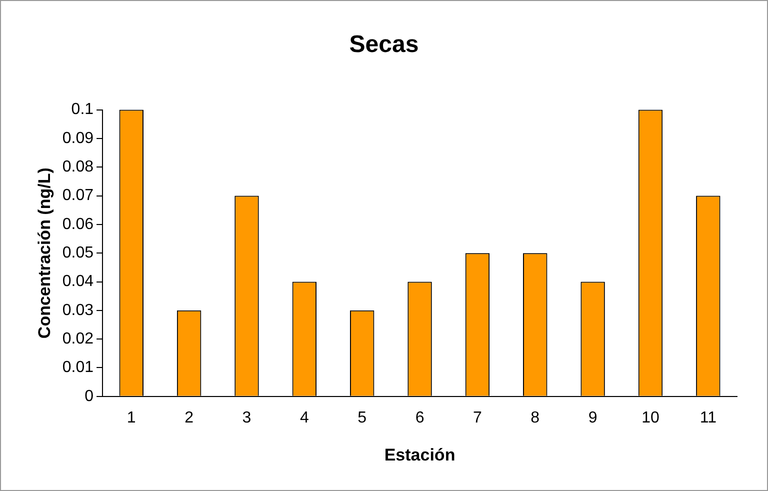 This screenshot has width=768, height=491. Describe the element at coordinates (535, 417) in the screenshot. I see `x-tick-label: 8` at that location.